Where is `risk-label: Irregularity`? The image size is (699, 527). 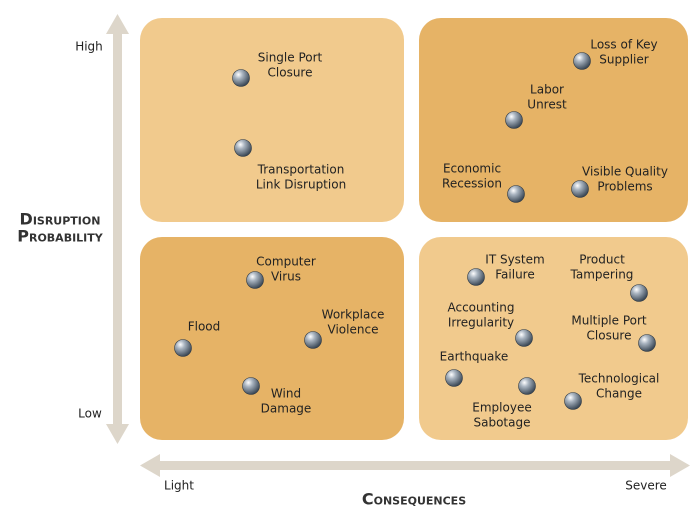 risk-label: Irregularity is located at coordinates (481, 323).